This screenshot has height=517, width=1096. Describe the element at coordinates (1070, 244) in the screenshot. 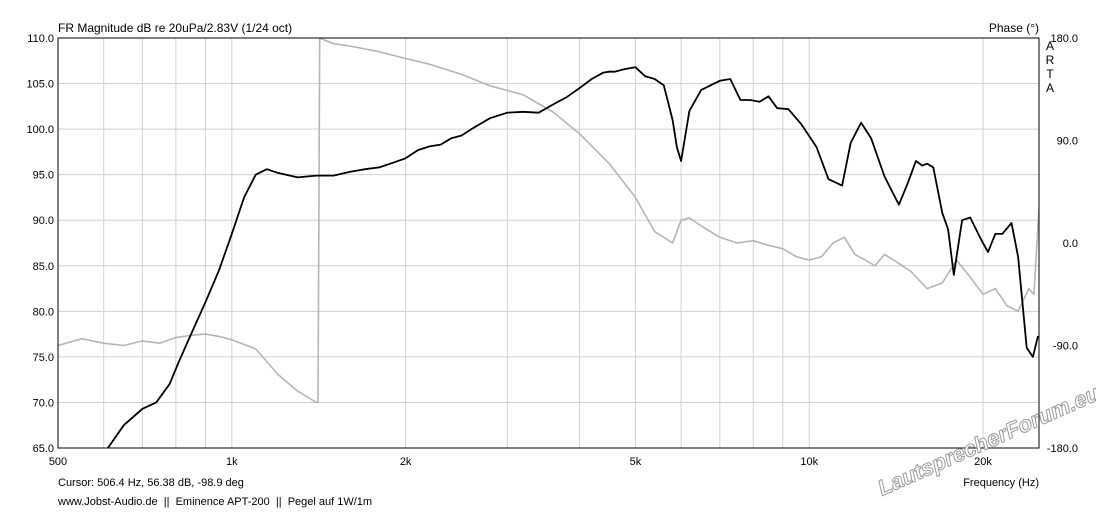

I see `y2-tick-label: 0.0` at that location.